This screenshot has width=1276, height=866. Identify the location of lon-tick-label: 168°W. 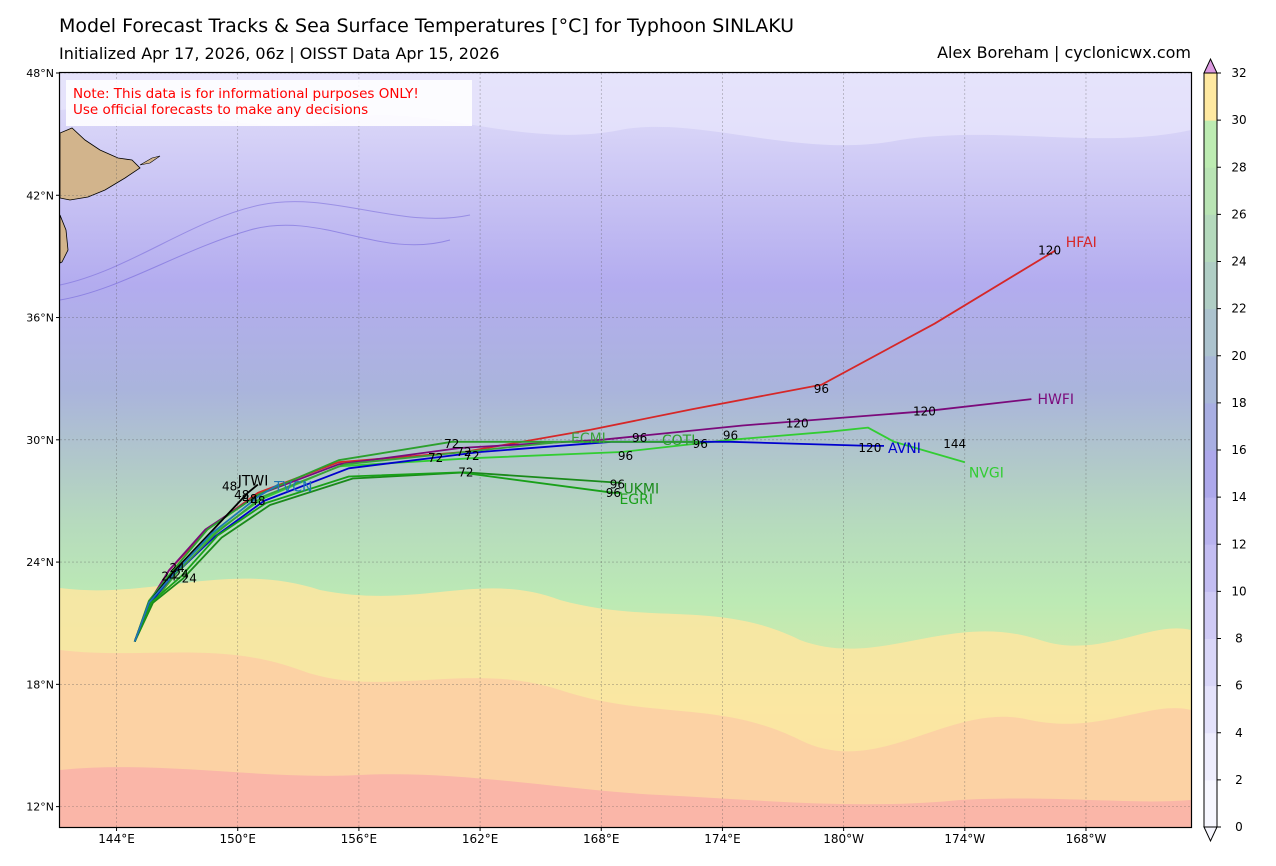
(1086, 839).